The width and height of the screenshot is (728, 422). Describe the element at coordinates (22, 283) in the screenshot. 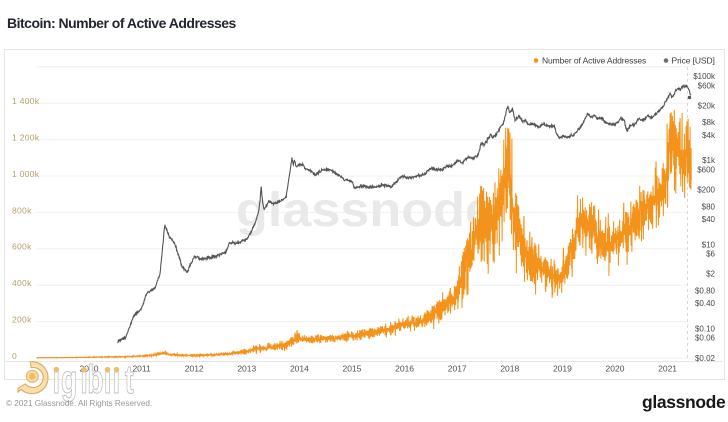

I see `svg-text: 400k` at that location.